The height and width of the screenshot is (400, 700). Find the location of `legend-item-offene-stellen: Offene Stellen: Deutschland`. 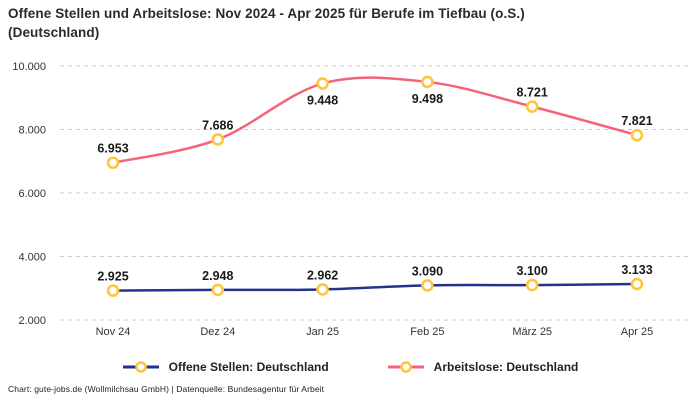

legend-item-offene-stellen: Offene Stellen: Deutschland is located at coordinates (225, 367).